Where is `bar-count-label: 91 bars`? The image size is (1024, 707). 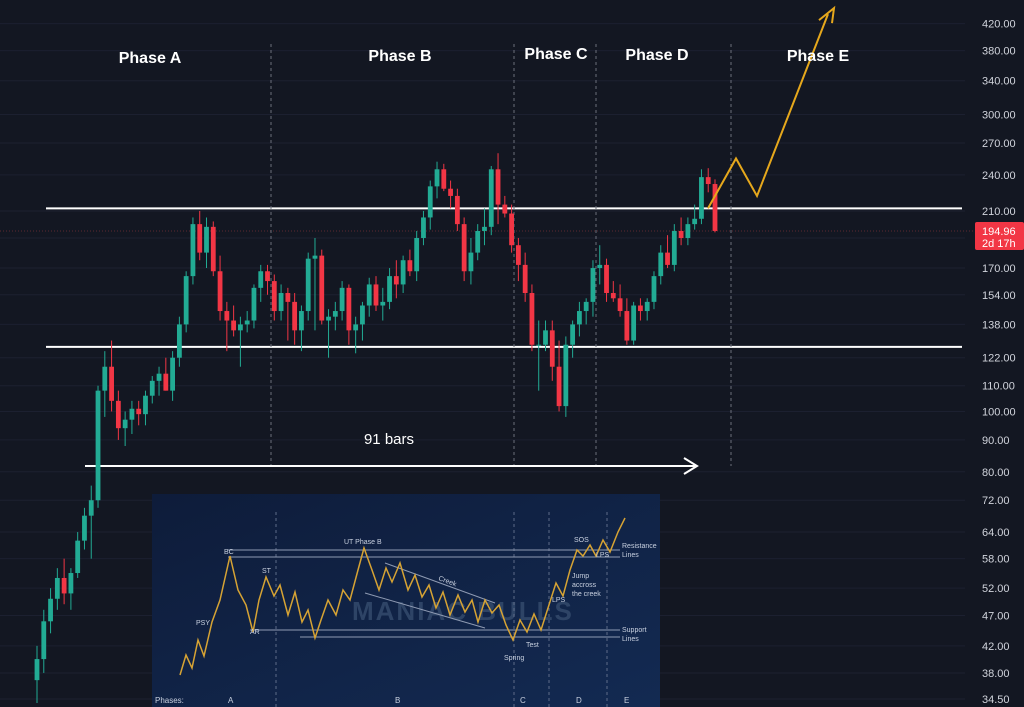
bar-count-label: 91 bars is located at coordinates (389, 439).